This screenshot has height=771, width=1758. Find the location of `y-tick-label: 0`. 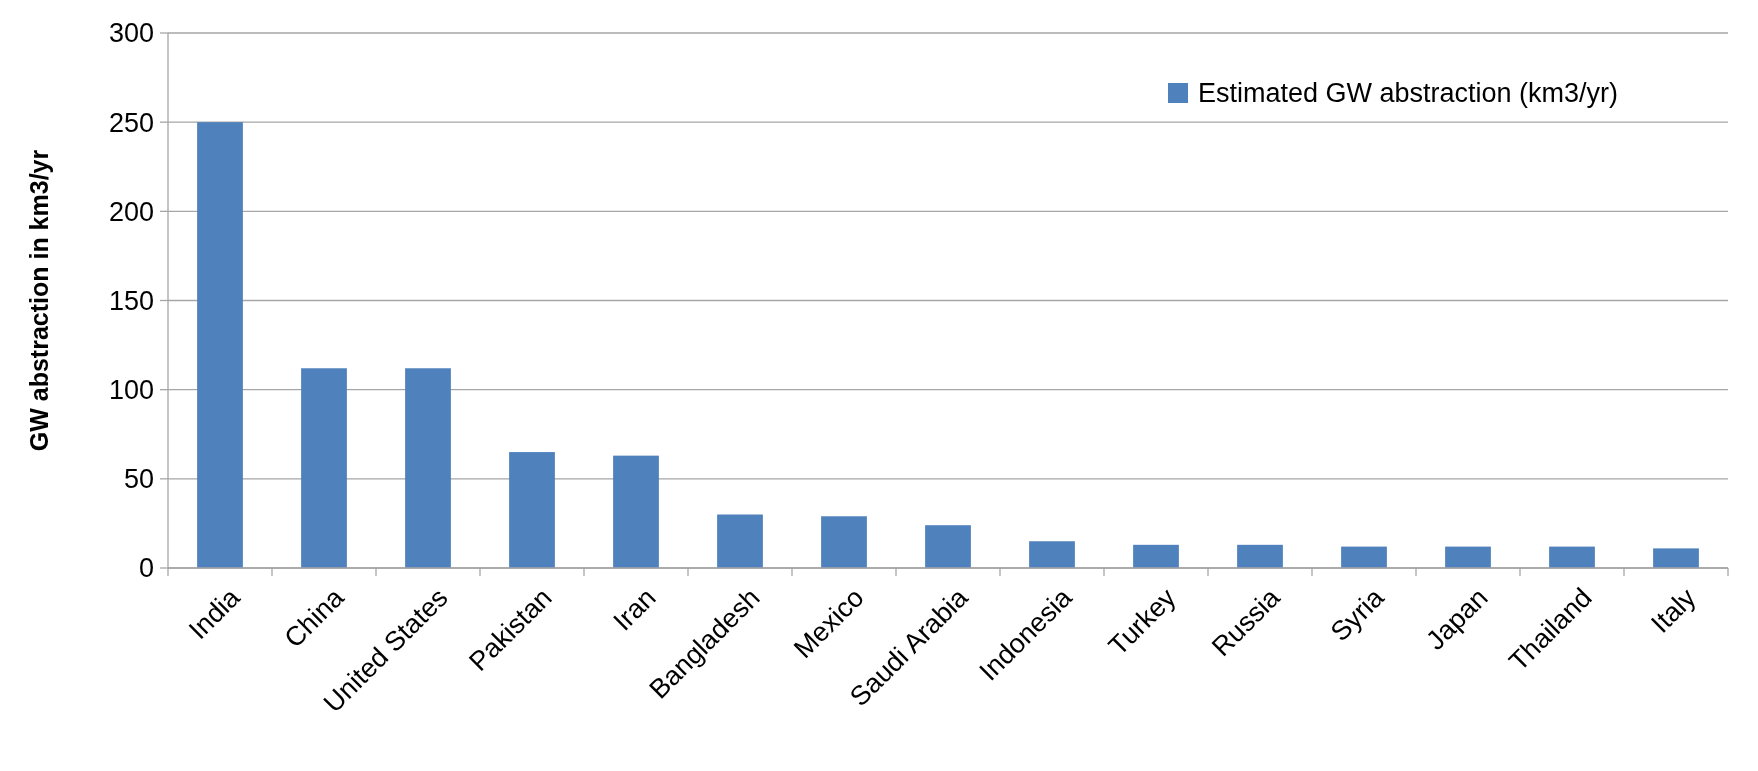

y-tick-label: 0 is located at coordinates (146, 568).